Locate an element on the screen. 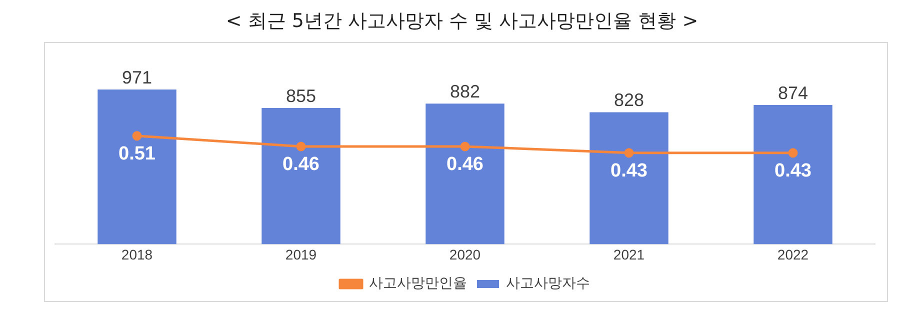 The height and width of the screenshot is (318, 924). data-label: 882 is located at coordinates (465, 92).